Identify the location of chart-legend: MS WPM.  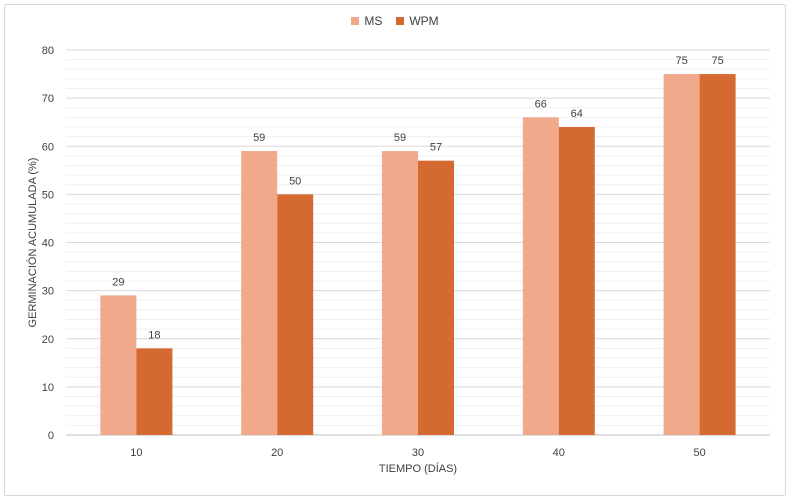
(395, 21).